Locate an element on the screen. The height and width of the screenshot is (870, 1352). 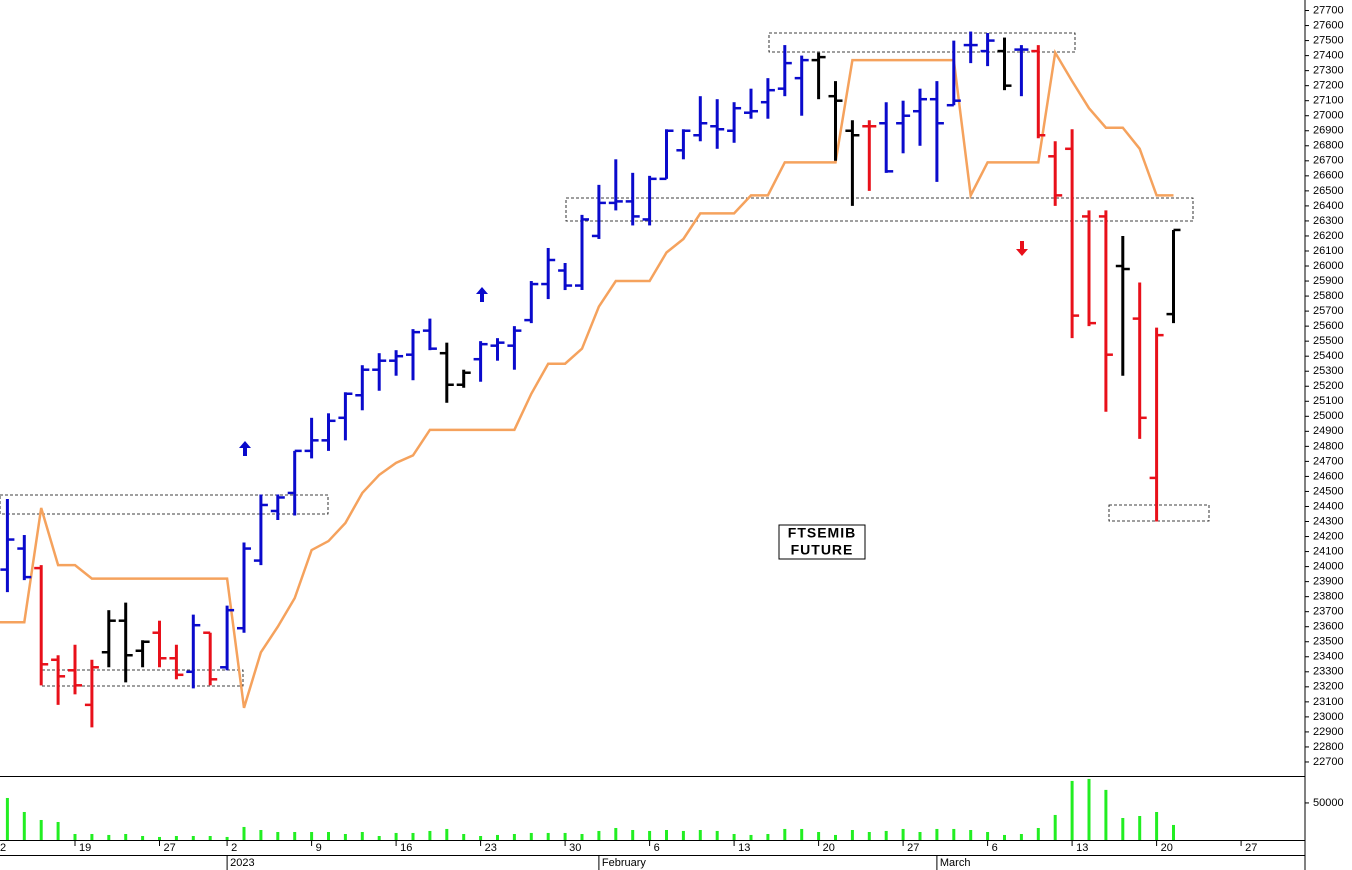
y-tick-label: 26100 is located at coordinates (1328, 251).